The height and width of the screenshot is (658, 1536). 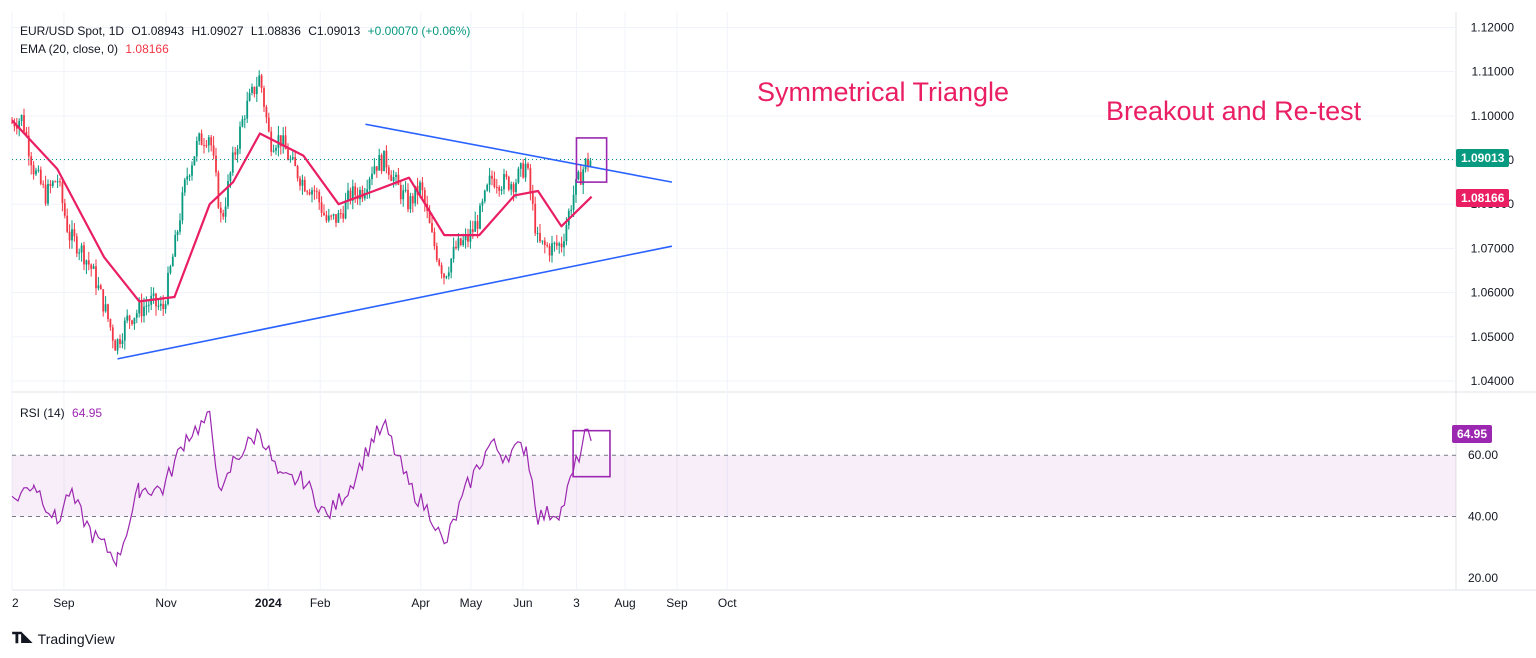 I want to click on price-tick-label: 1.04000, so click(x=1493, y=381).